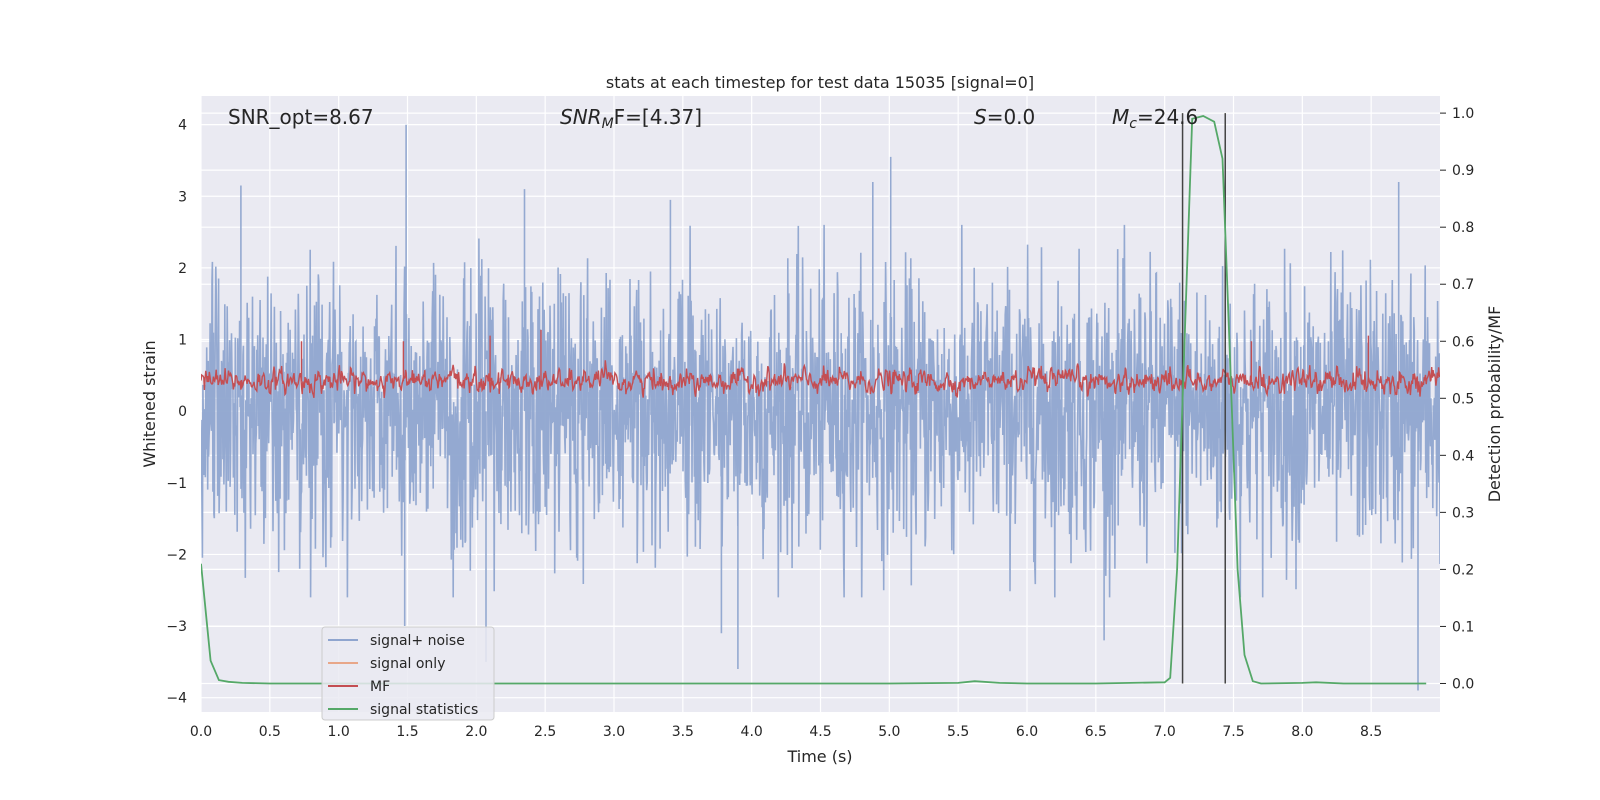 The image size is (1600, 800). I want to click on legend-box, so click(408, 673).